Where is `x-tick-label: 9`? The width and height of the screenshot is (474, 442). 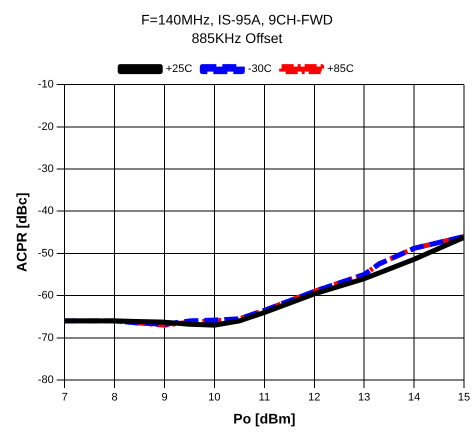 x-tick-label: 9 is located at coordinates (164, 398).